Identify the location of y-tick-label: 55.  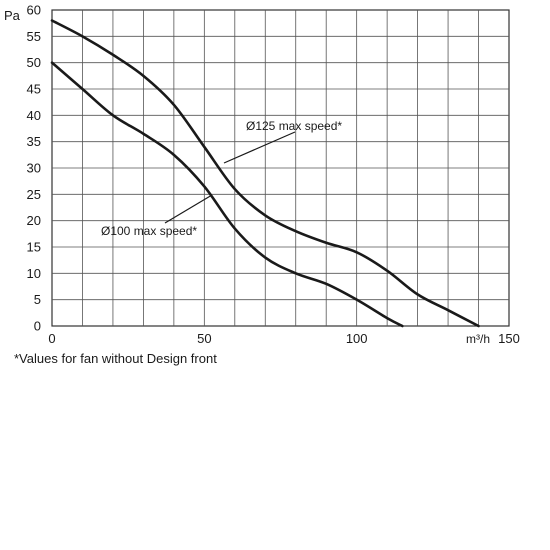
(34, 36).